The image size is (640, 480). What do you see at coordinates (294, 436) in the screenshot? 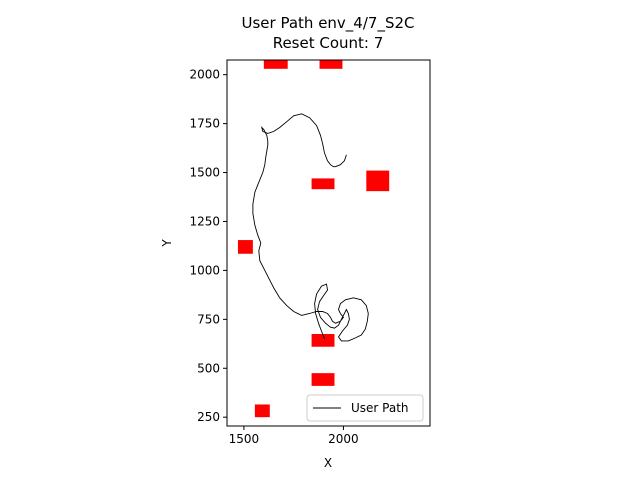
I see `x-axis-ticks: 1500 2000` at bounding box center [294, 436].